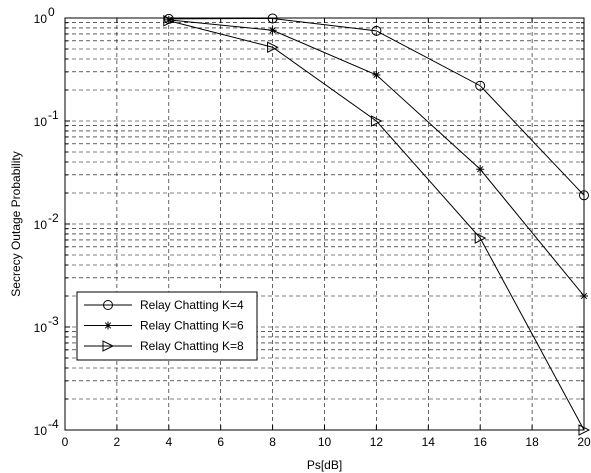 The width and height of the screenshot is (591, 473). Describe the element at coordinates (53, 321) in the screenshot. I see `y-tick-label-exponent: -3` at that location.